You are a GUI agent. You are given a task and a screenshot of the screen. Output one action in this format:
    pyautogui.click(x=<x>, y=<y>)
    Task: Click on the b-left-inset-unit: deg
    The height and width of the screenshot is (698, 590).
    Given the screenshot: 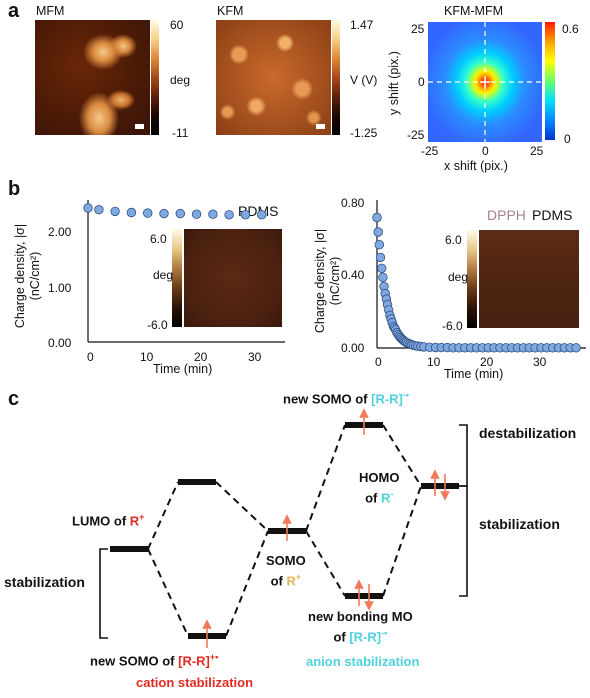 What is the action you would take?
    pyautogui.click(x=163, y=275)
    